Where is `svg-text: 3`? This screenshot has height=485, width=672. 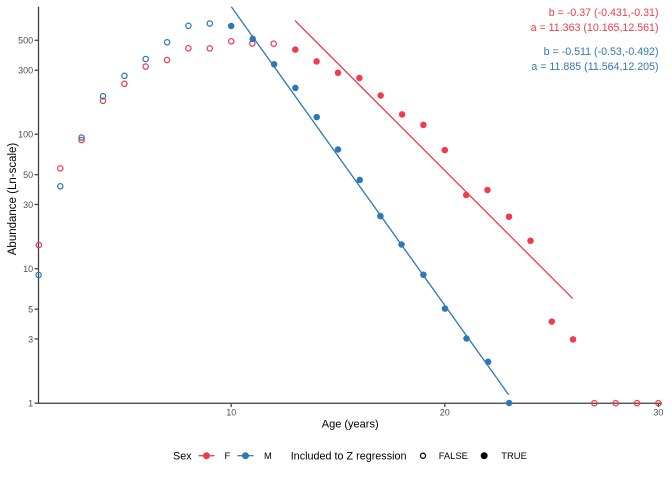
svg-text: 3 is located at coordinates (30, 339).